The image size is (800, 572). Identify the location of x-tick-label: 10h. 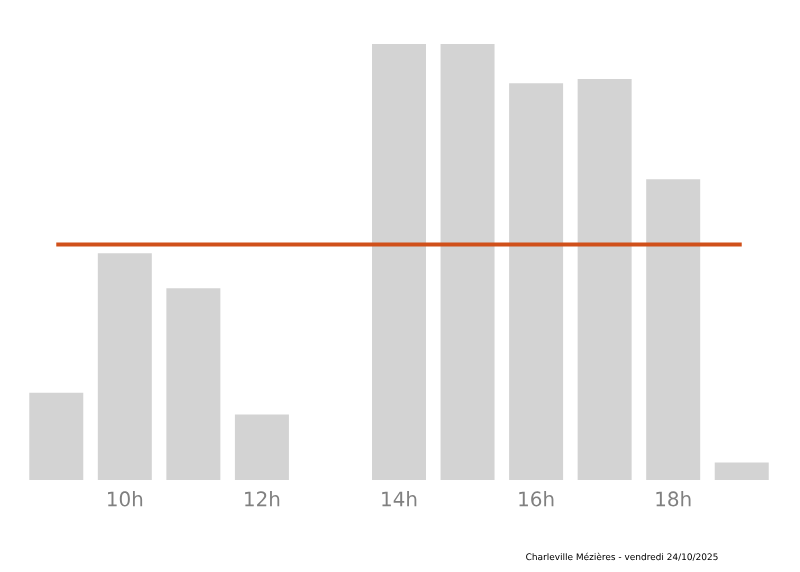
(125, 499).